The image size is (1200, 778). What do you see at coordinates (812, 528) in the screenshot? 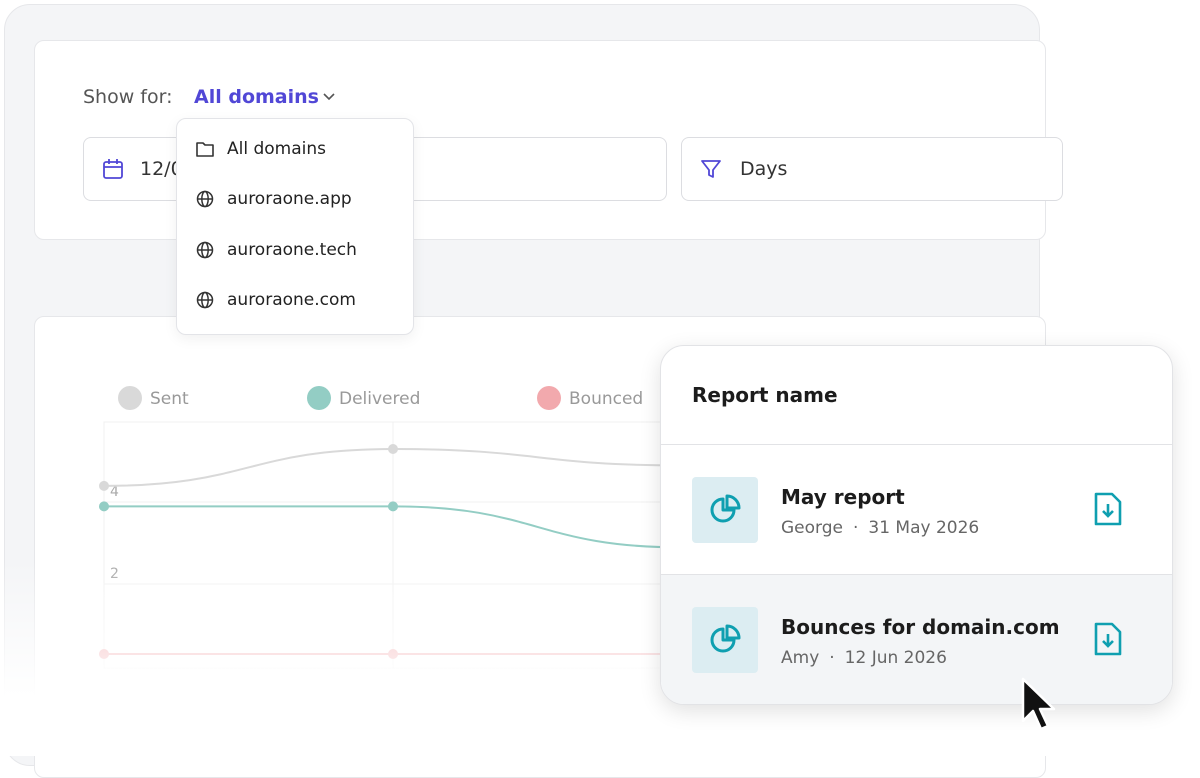
I see `report-author: George` at bounding box center [812, 528].